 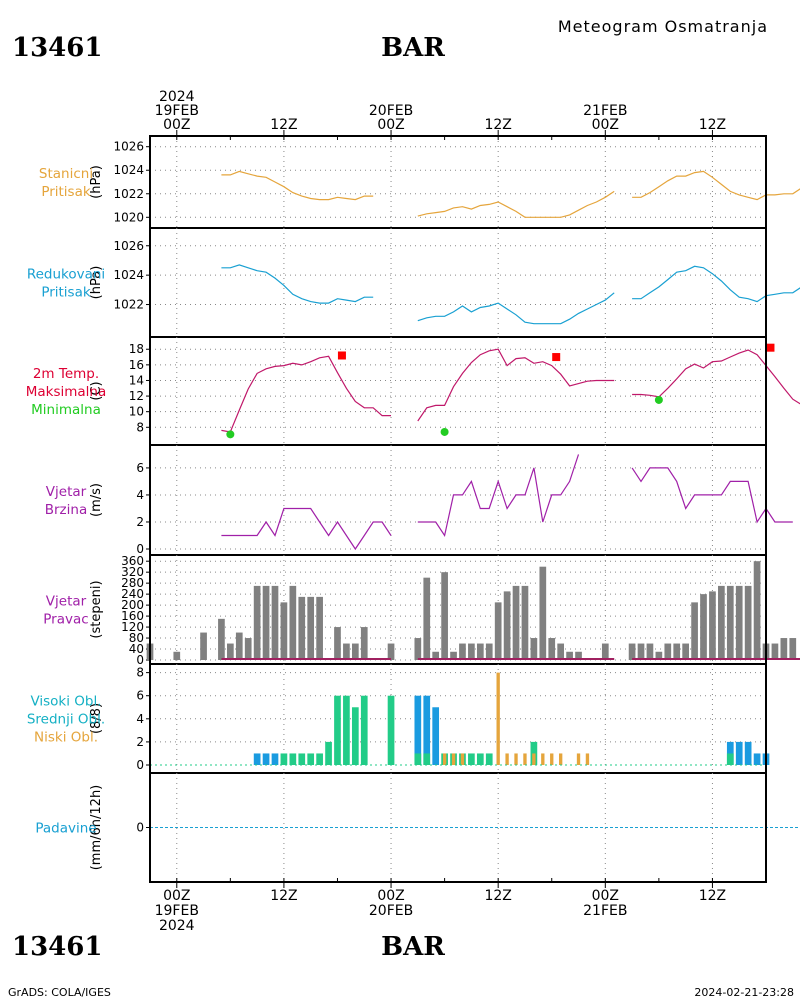 What do you see at coordinates (128, 170) in the screenshot?
I see `y-tick-label: 1024` at bounding box center [128, 170].